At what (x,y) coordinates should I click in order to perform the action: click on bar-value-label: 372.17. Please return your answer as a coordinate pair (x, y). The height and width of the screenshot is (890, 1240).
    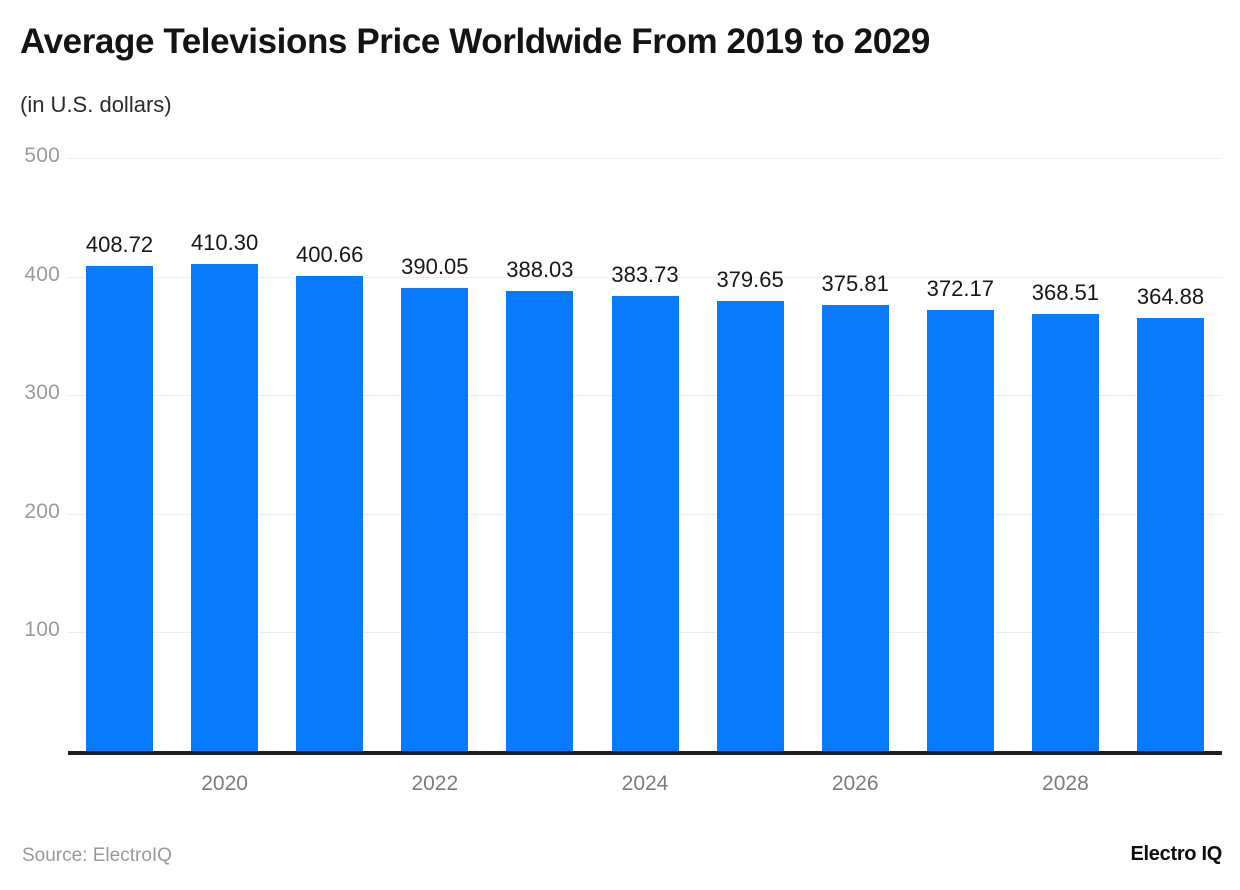
    Looking at the image, I should click on (960, 288).